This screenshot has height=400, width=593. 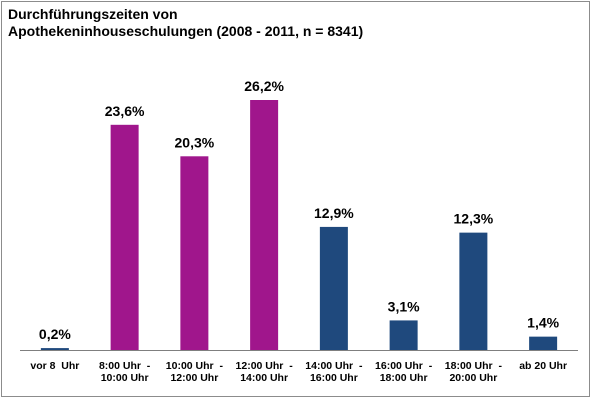 What do you see at coordinates (404, 366) in the screenshot?
I see `category-label-5-line-0: 16:00 Uhr -` at bounding box center [404, 366].